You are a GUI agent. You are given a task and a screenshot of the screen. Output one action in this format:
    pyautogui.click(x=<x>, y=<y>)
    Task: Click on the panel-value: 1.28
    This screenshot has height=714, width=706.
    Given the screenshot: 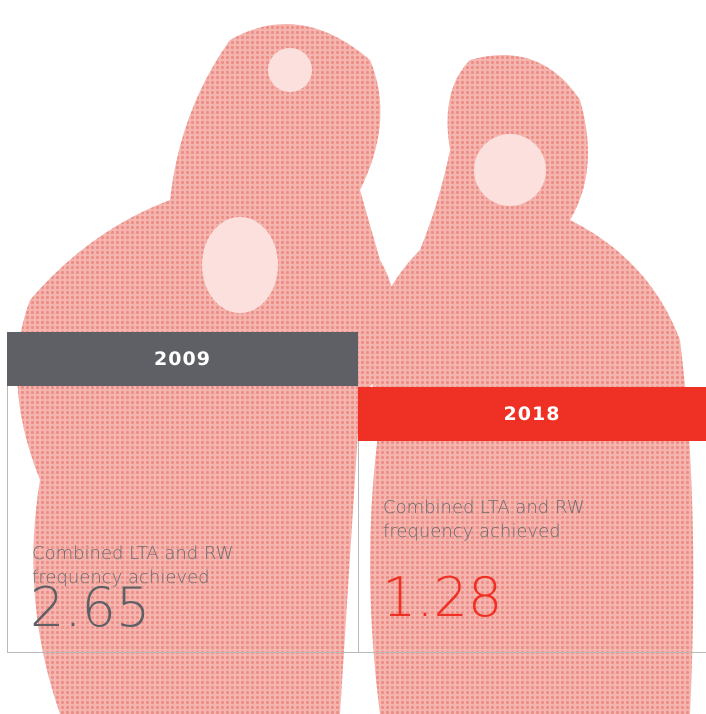 What is the action you would take?
    pyautogui.click(x=442, y=597)
    